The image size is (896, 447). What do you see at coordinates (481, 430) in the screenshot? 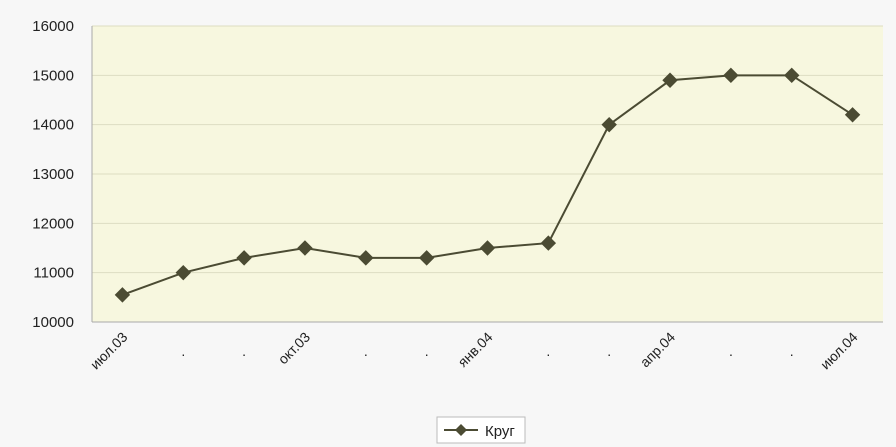
I see `legend: Круг` at bounding box center [481, 430].